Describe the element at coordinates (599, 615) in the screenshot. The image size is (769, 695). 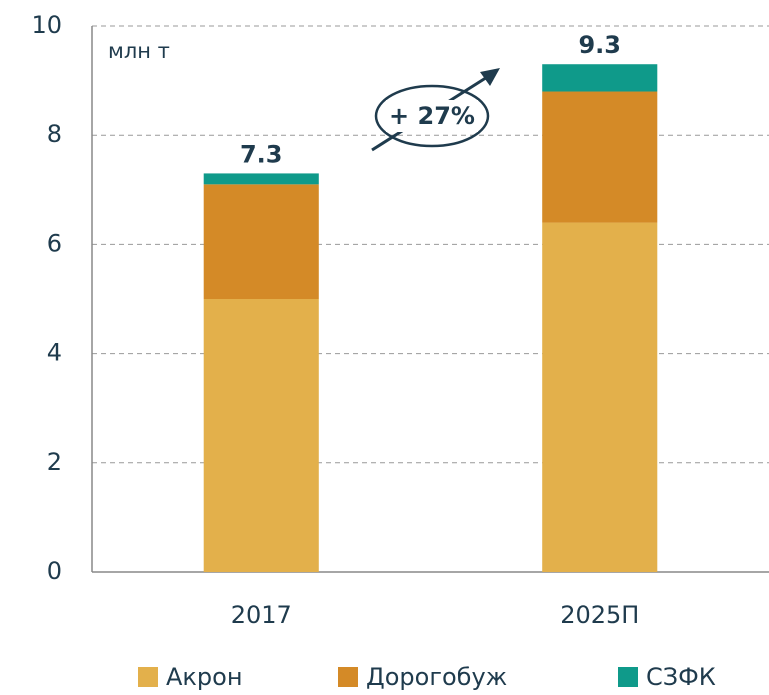
I see `x-tick-label: 2025П` at that location.